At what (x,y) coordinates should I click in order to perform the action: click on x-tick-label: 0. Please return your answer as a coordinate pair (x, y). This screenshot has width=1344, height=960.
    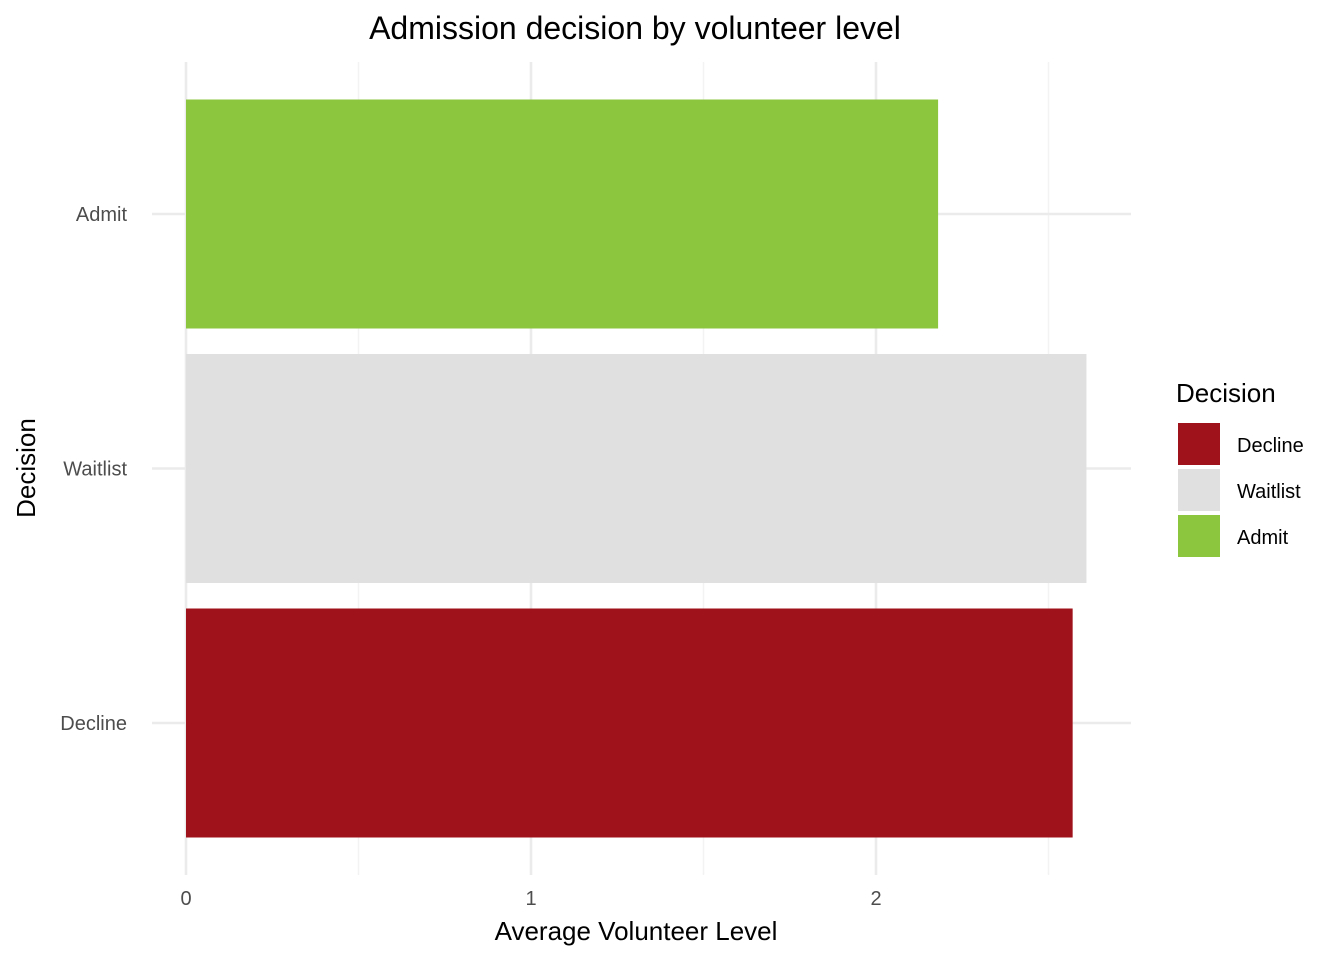
    Looking at the image, I should click on (185, 899).